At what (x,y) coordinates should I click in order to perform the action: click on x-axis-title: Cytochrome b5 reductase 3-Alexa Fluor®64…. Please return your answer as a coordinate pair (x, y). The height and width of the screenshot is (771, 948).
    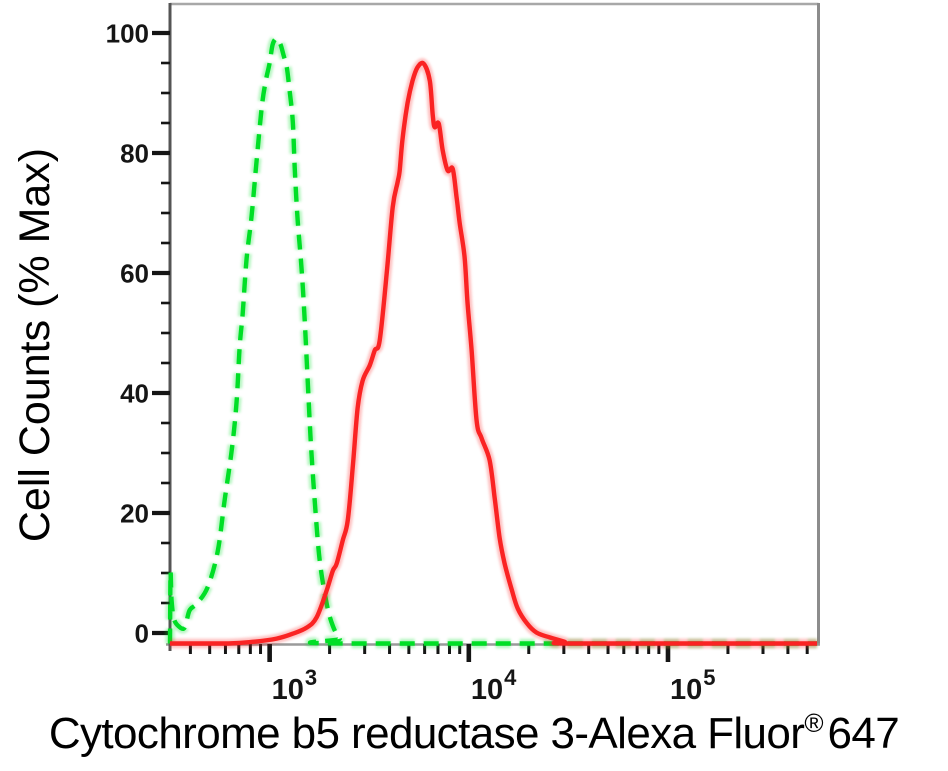
    Looking at the image, I should click on (474, 733).